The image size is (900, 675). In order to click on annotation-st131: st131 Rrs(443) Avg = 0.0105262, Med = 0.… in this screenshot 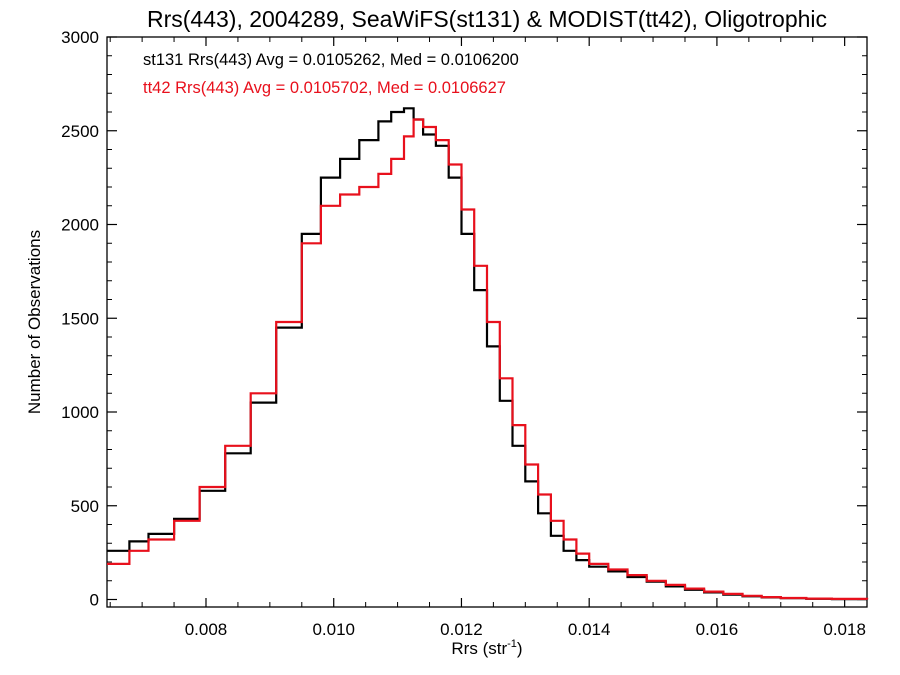, I will do `click(331, 60)`.